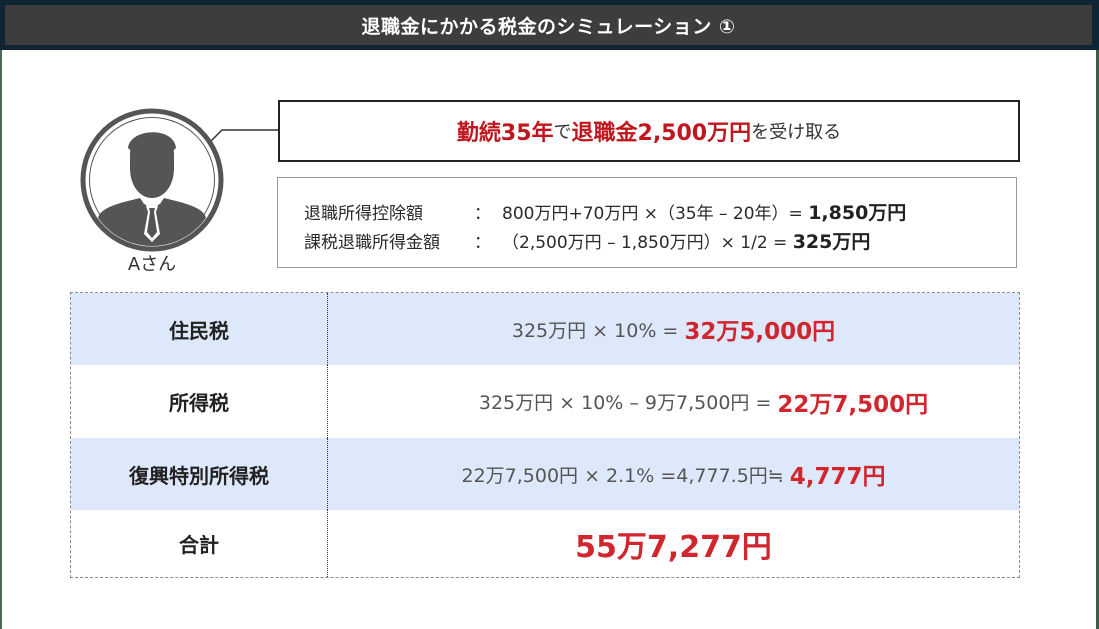 The height and width of the screenshot is (629, 1099). Describe the element at coordinates (152, 180) in the screenshot. I see `businessman-avatar-icon` at that location.